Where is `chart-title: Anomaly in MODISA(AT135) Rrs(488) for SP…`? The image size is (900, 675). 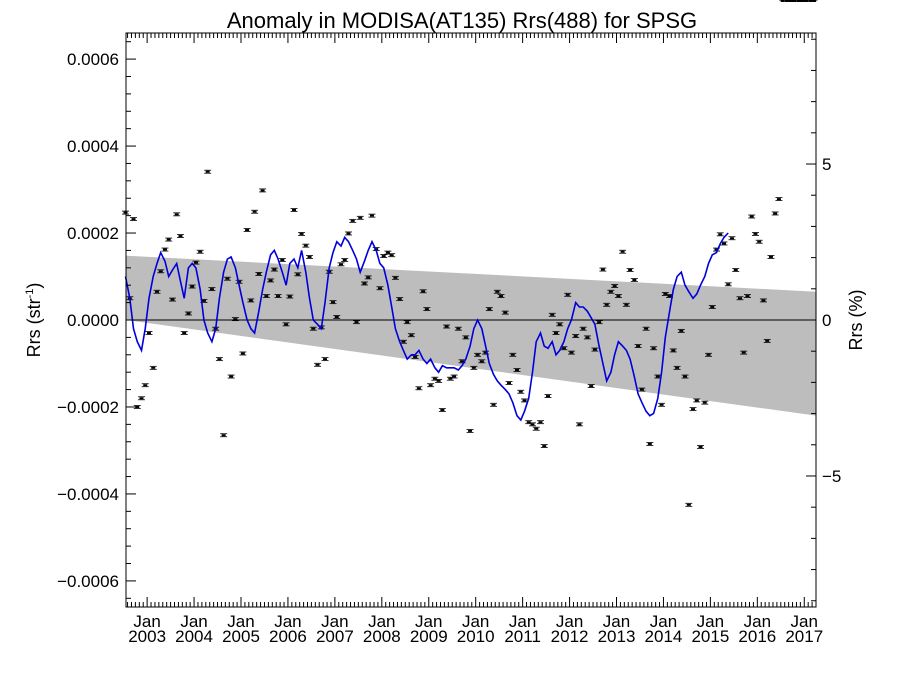 chart-title: Anomaly in MODISA(AT135) Rrs(488) for SP… is located at coordinates (462, 20).